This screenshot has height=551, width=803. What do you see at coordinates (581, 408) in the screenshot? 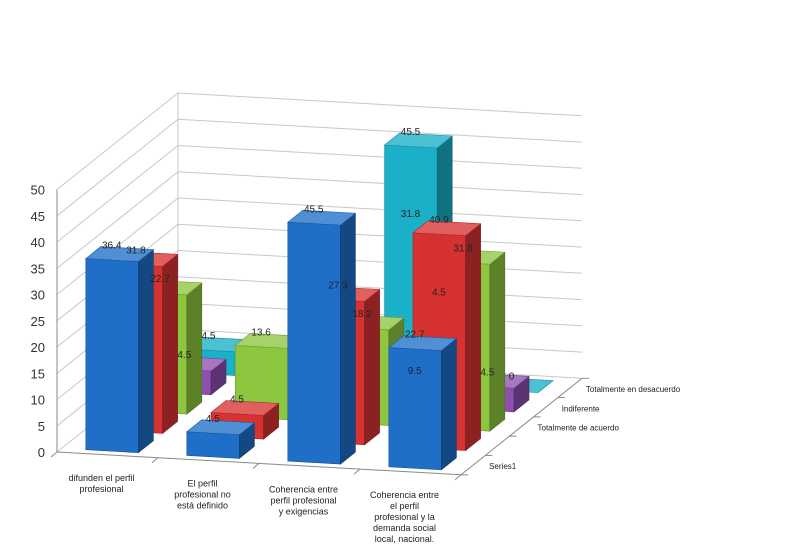
I see `series-label: Indiferente` at bounding box center [581, 408].